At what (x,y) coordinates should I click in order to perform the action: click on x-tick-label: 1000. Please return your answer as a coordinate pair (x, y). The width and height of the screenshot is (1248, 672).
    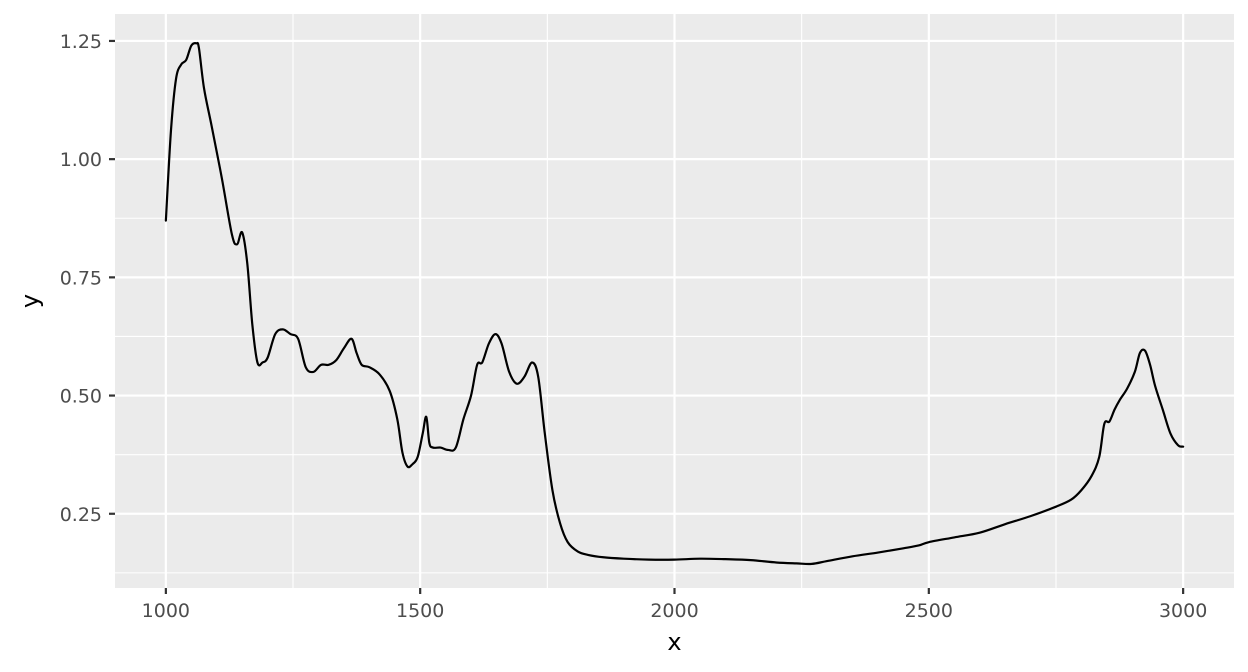
    Looking at the image, I should click on (166, 611).